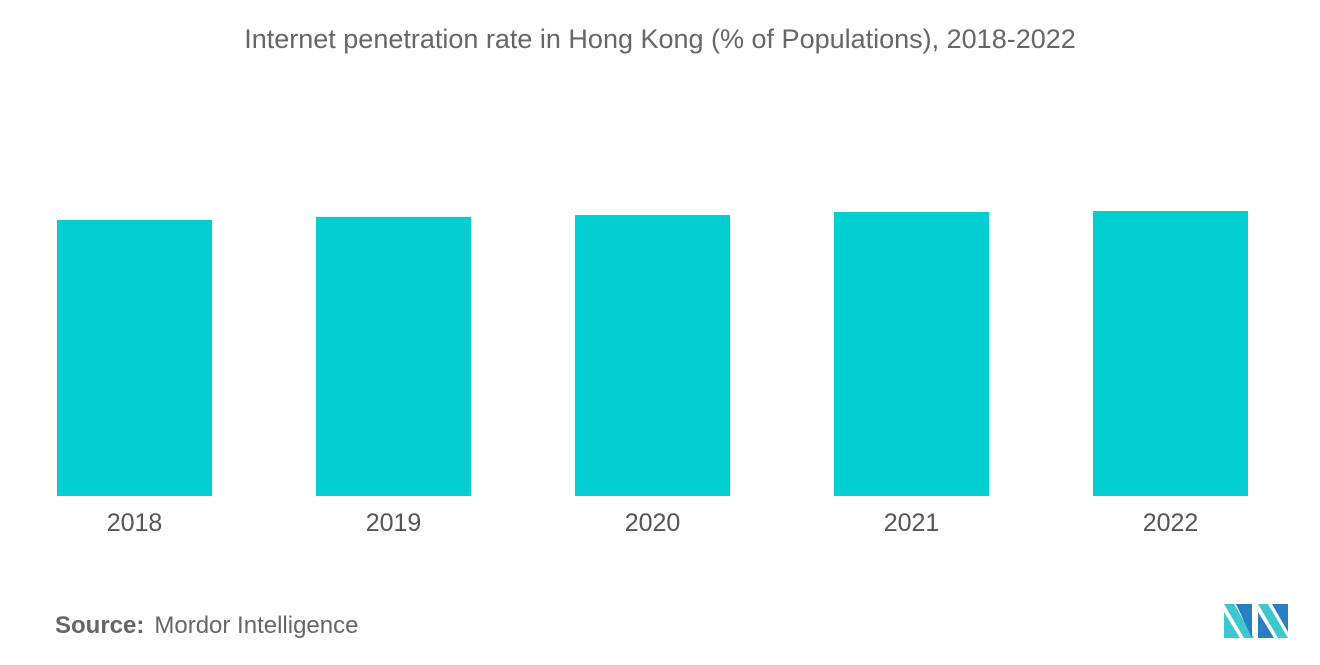 This screenshot has width=1320, height=665. What do you see at coordinates (652, 355) in the screenshot?
I see `bar-2020` at bounding box center [652, 355].